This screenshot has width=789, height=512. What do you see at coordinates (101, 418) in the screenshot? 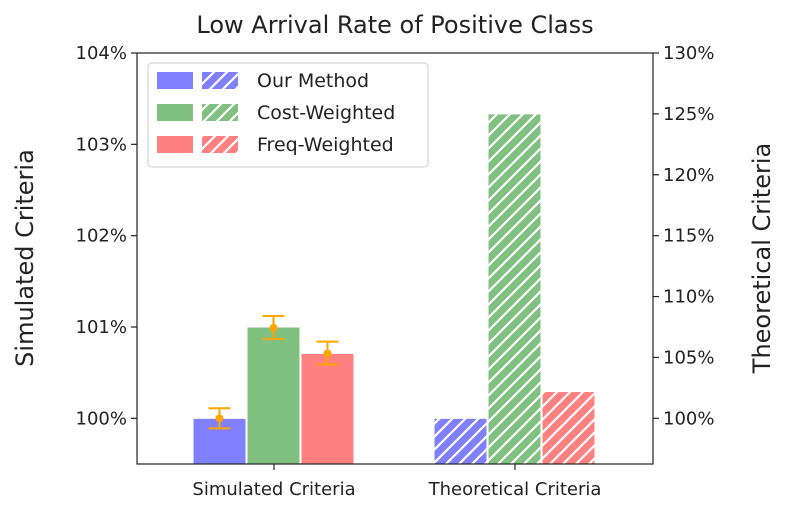
I see `left-tick-label: 100%` at bounding box center [101, 418].